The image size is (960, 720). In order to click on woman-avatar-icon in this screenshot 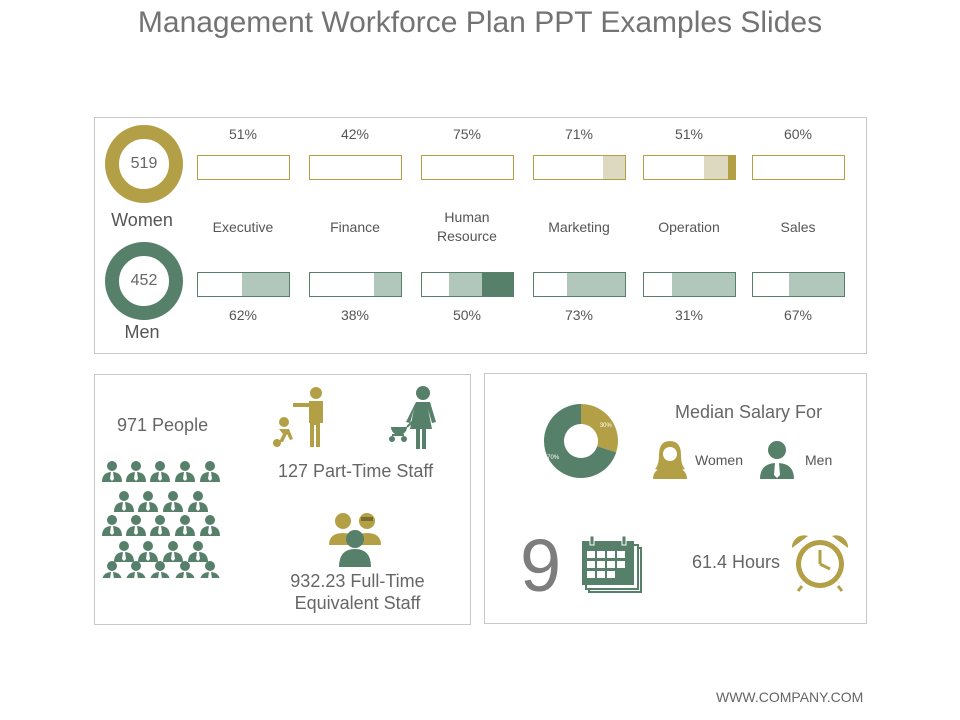, I will do `click(670, 459)`.